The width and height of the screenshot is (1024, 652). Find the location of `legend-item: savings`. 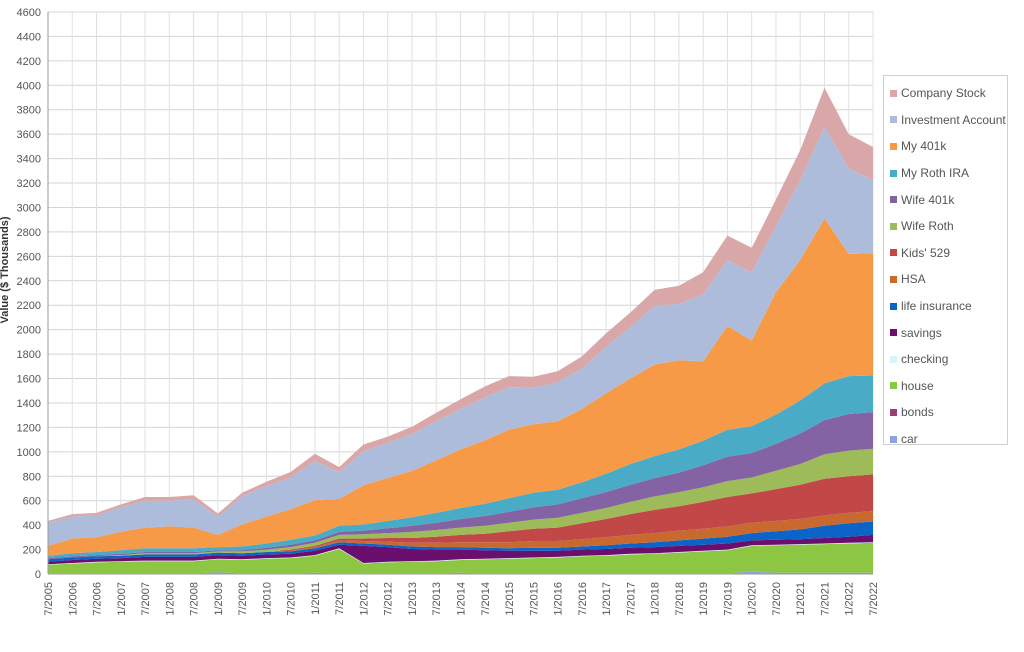

legend-item: savings is located at coordinates (948, 332).